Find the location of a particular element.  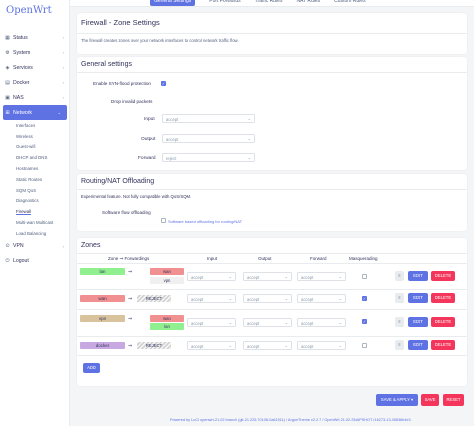

save-button: SAVE is located at coordinates (430, 400).